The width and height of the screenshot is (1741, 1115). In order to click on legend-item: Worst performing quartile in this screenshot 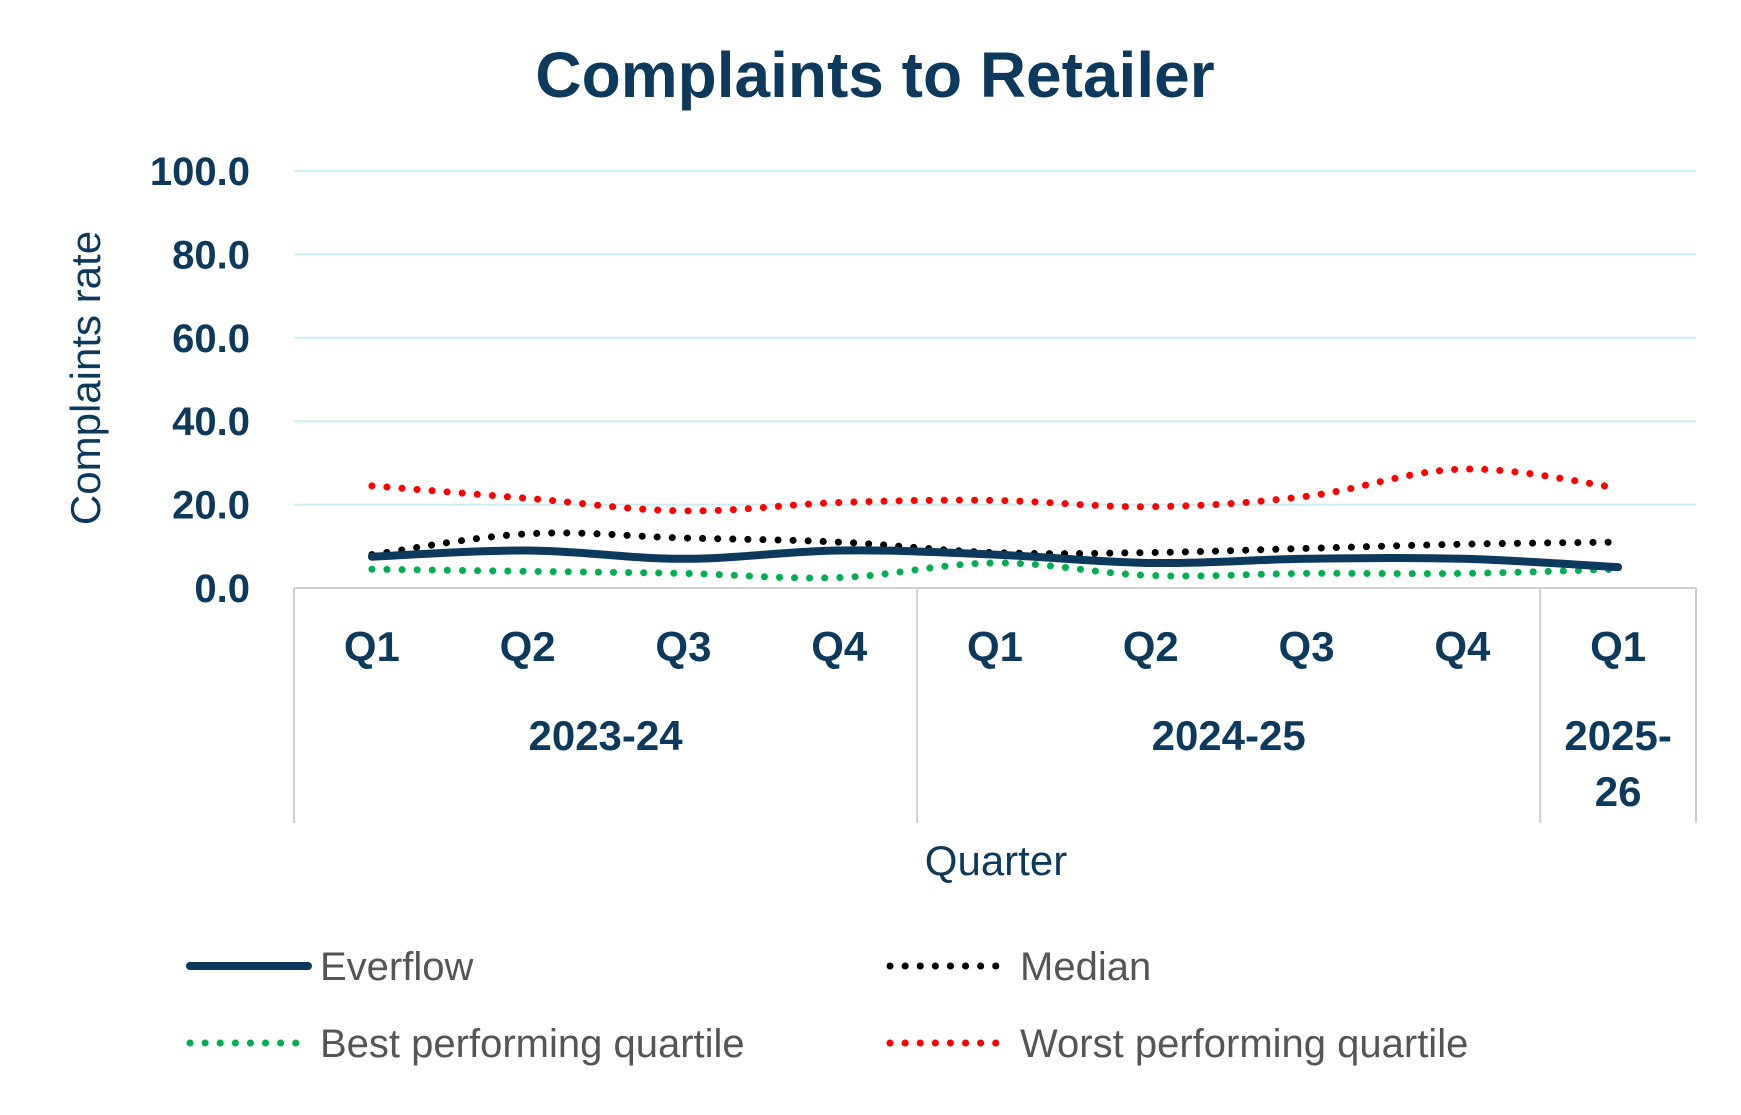, I will do `click(1177, 1044)`.